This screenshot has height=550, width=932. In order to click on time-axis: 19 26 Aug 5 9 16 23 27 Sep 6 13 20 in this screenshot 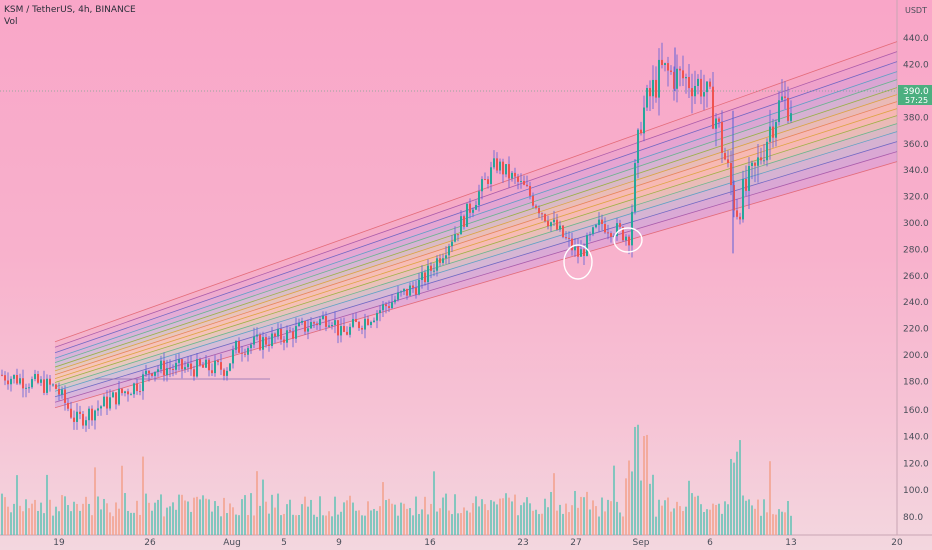, I will do `click(478, 543)`.